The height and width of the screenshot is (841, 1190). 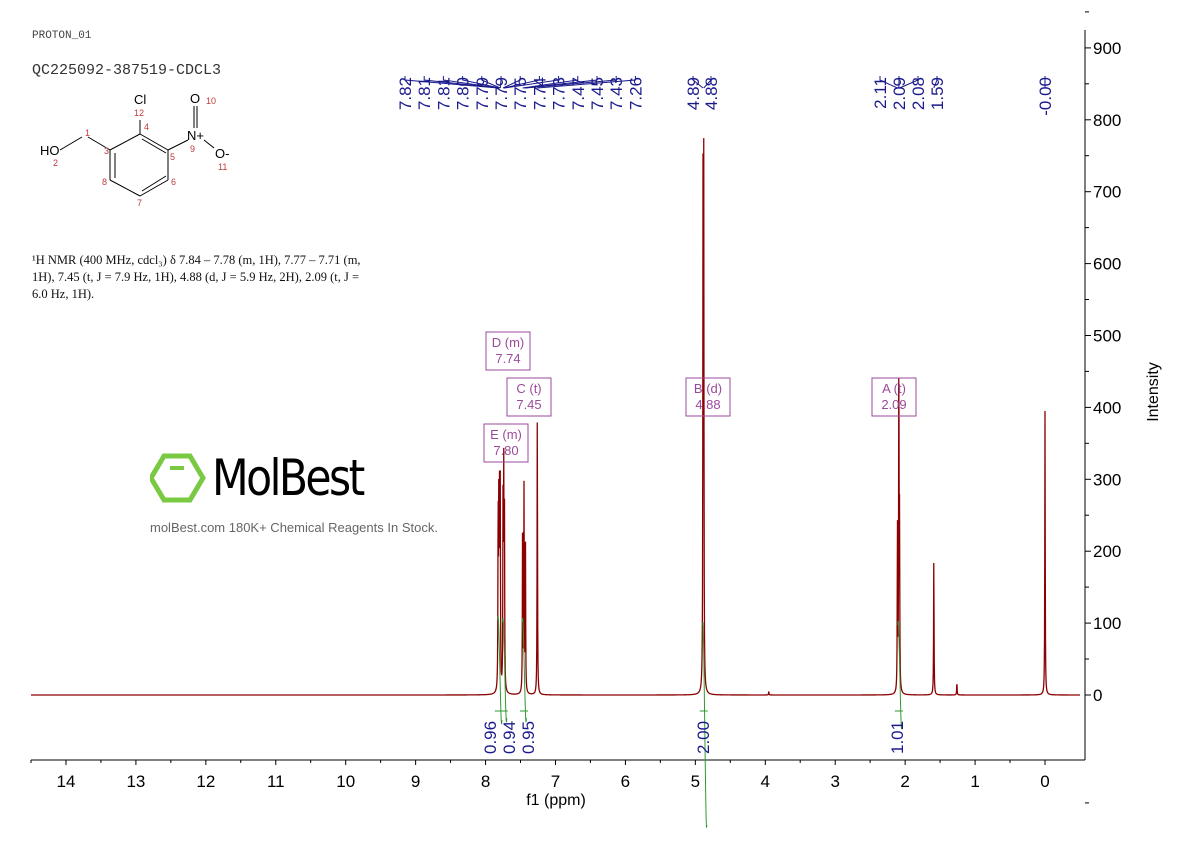 I want to click on x-tick-label: 11, so click(x=276, y=781).